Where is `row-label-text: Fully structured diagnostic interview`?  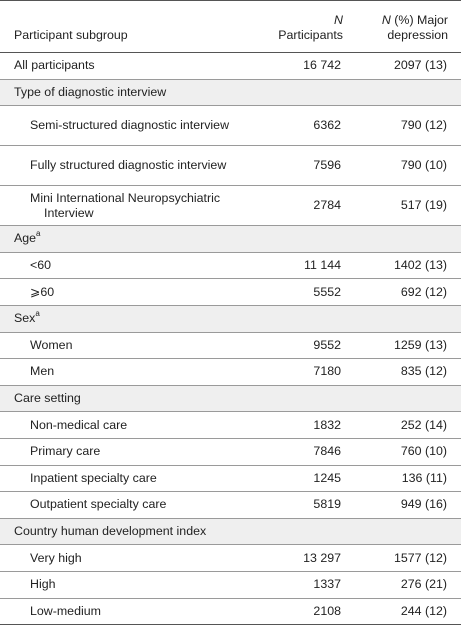
row-label-text: Fully structured diagnostic interview is located at coordinates (128, 165).